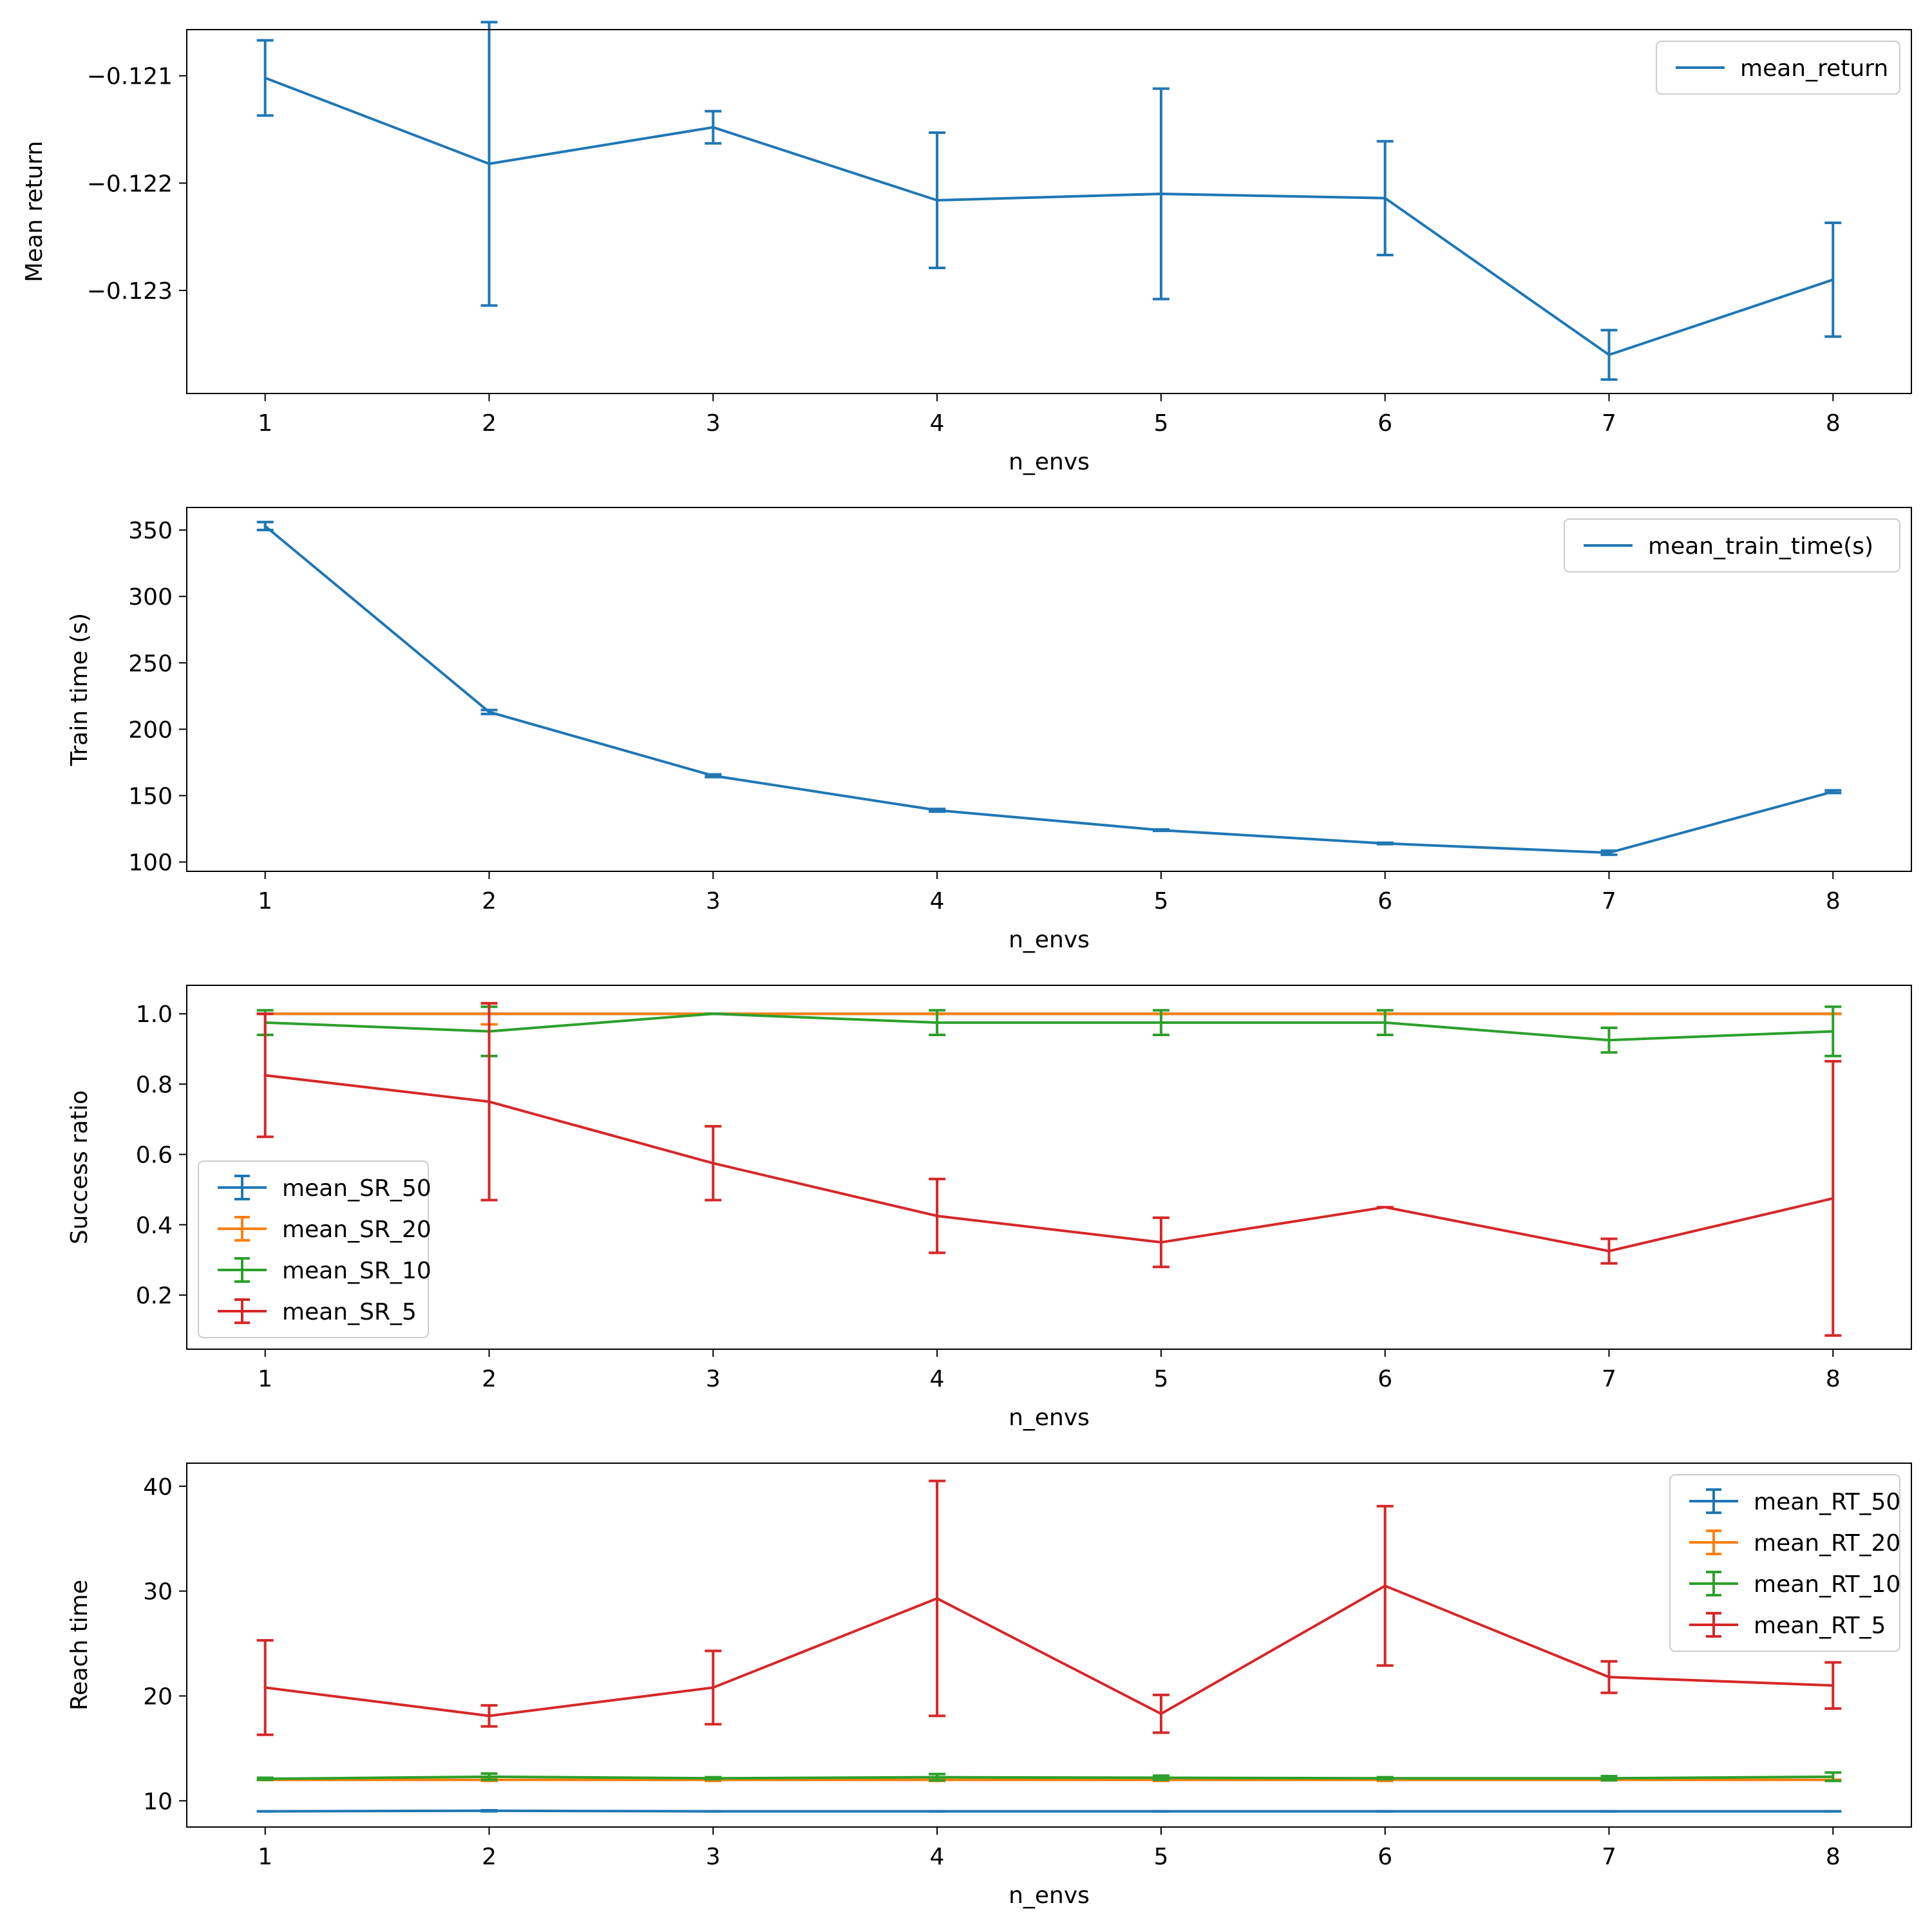 This screenshot has height=1932, width=1932. Describe the element at coordinates (1814, 68) in the screenshot. I see `legend-label: mean_return` at that location.